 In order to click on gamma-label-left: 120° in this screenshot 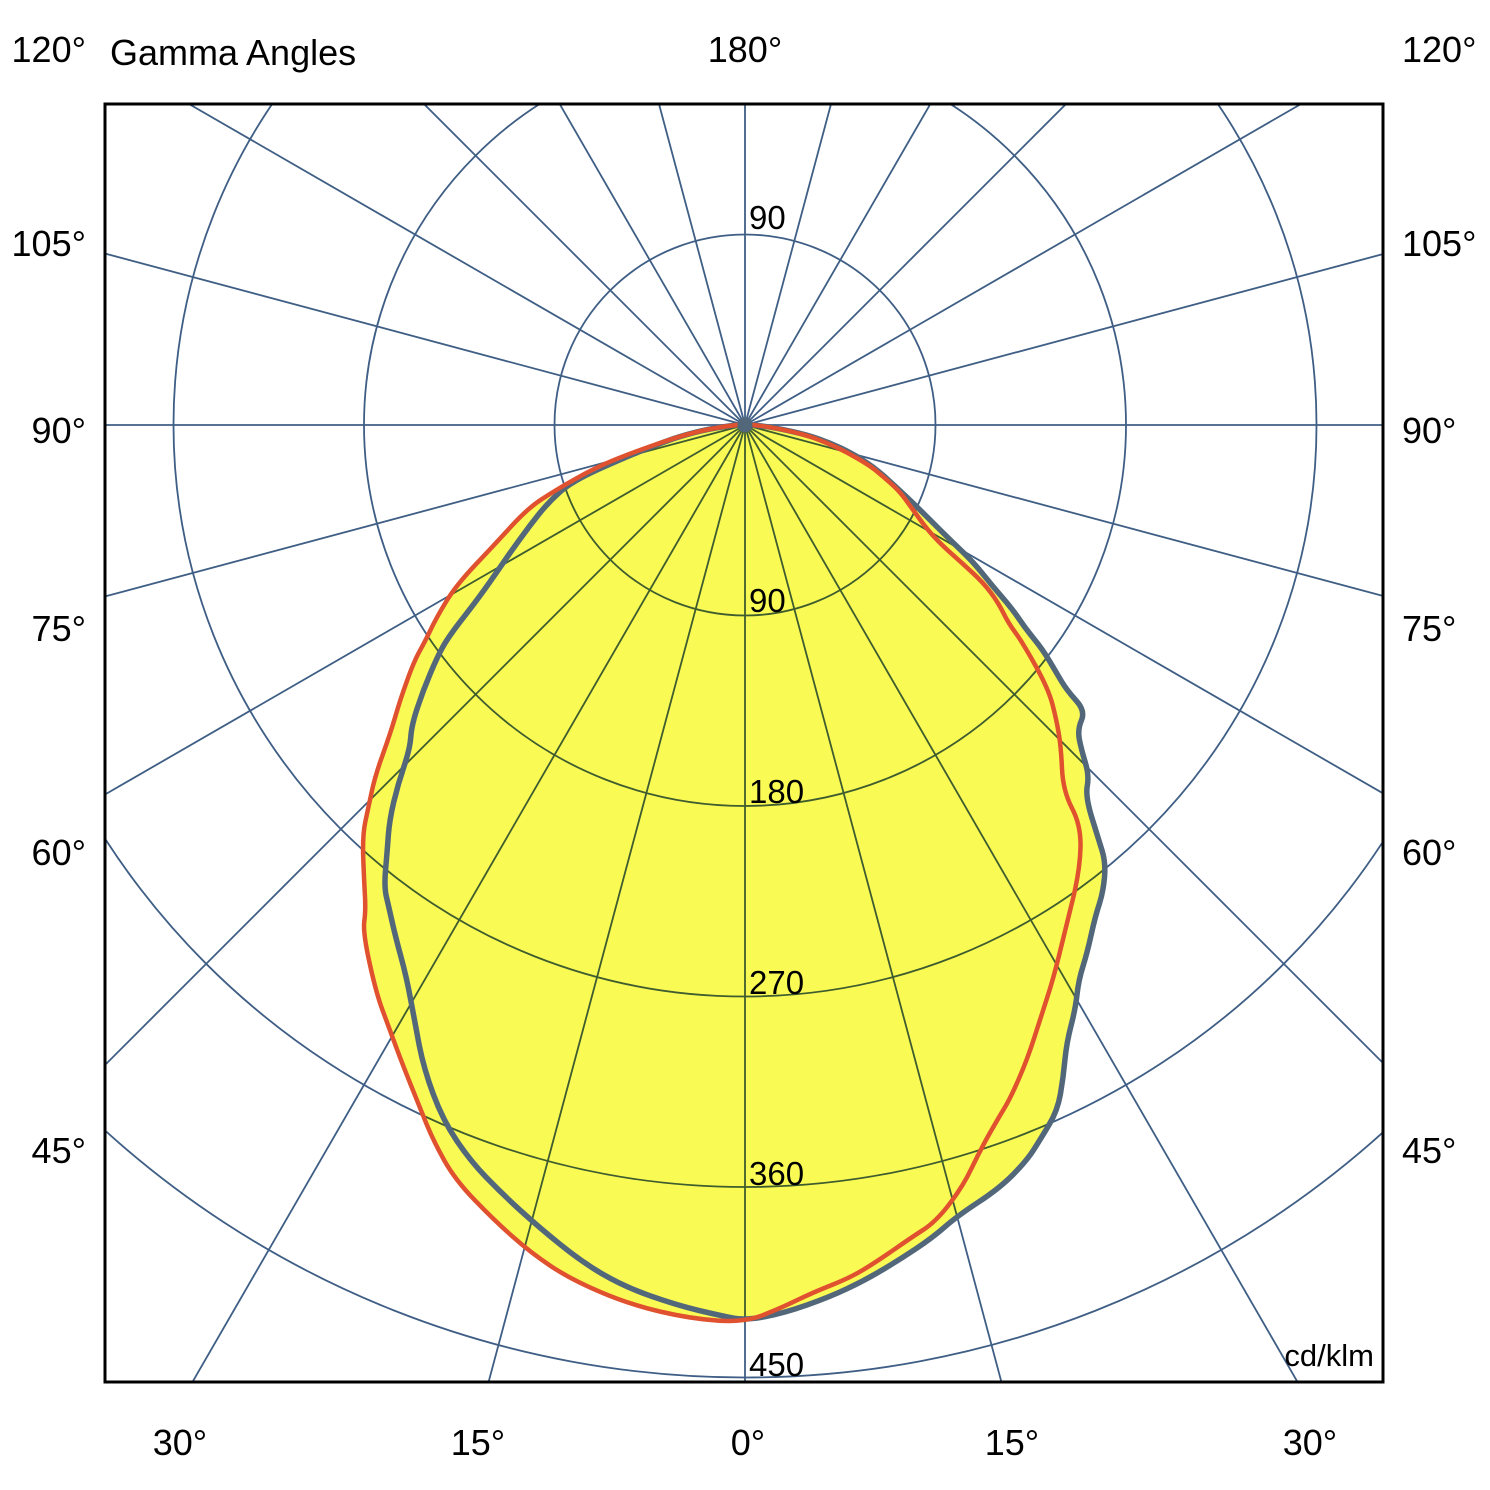, I will do `click(49, 49)`.